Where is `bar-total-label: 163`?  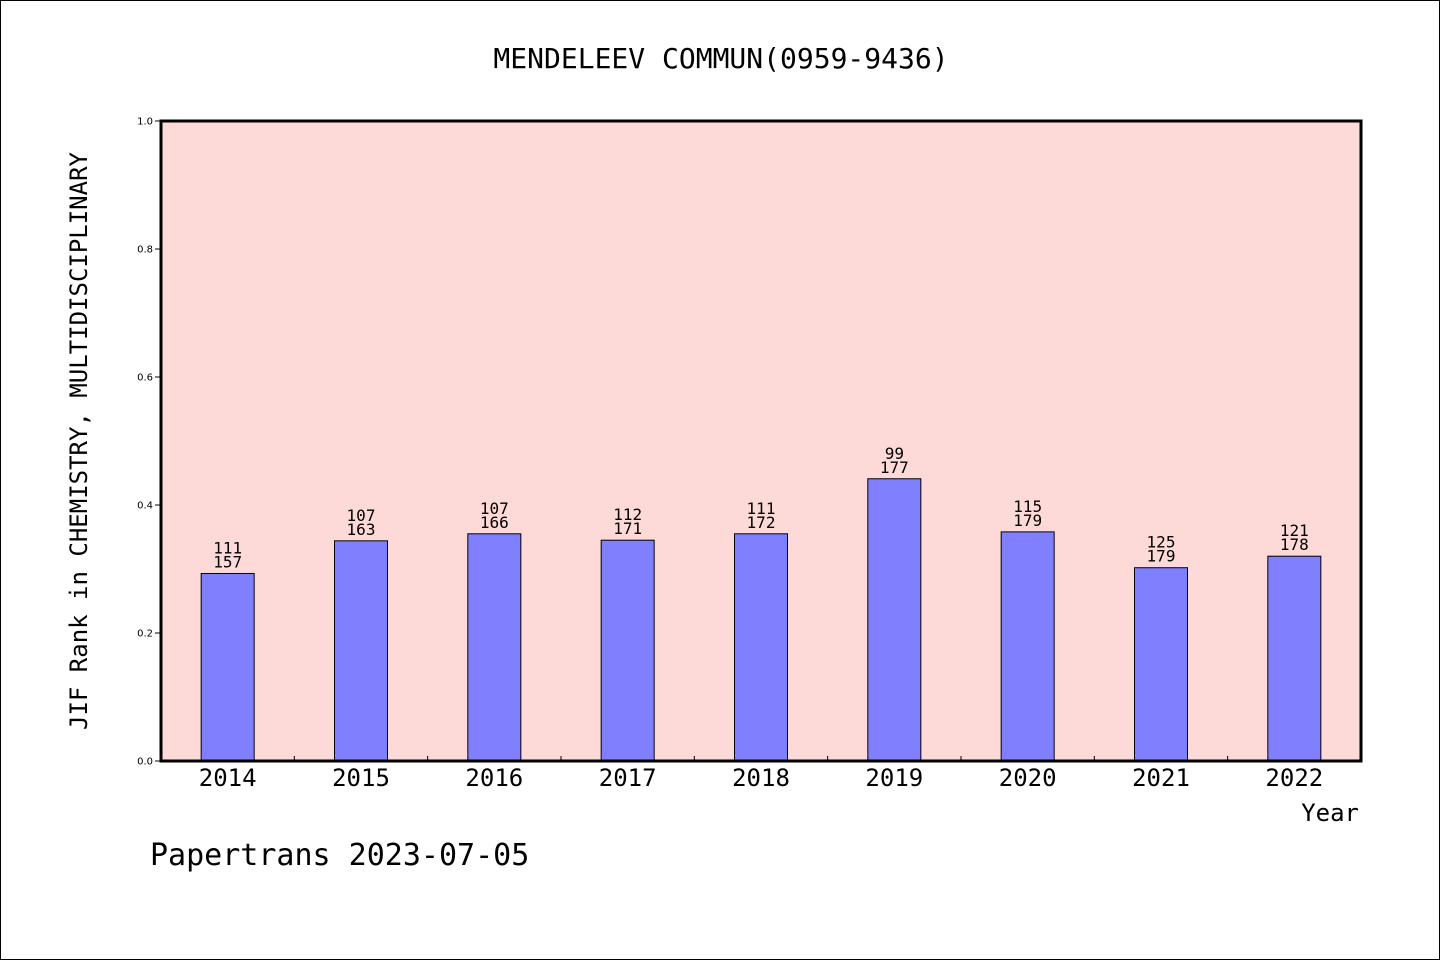
bar-total-label: 163 is located at coordinates (361, 529).